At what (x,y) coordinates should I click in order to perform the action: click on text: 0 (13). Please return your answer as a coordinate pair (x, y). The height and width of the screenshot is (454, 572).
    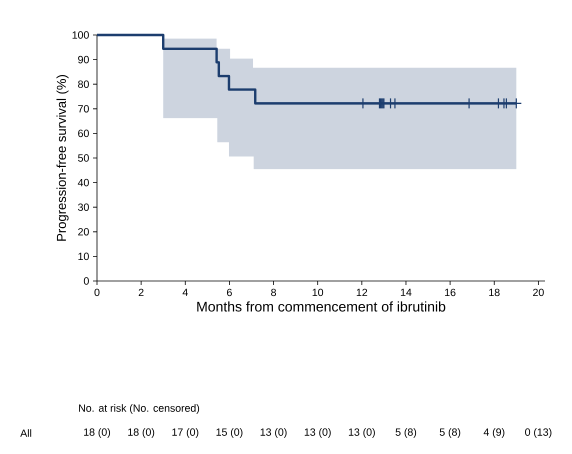
    Looking at the image, I should click on (538, 433).